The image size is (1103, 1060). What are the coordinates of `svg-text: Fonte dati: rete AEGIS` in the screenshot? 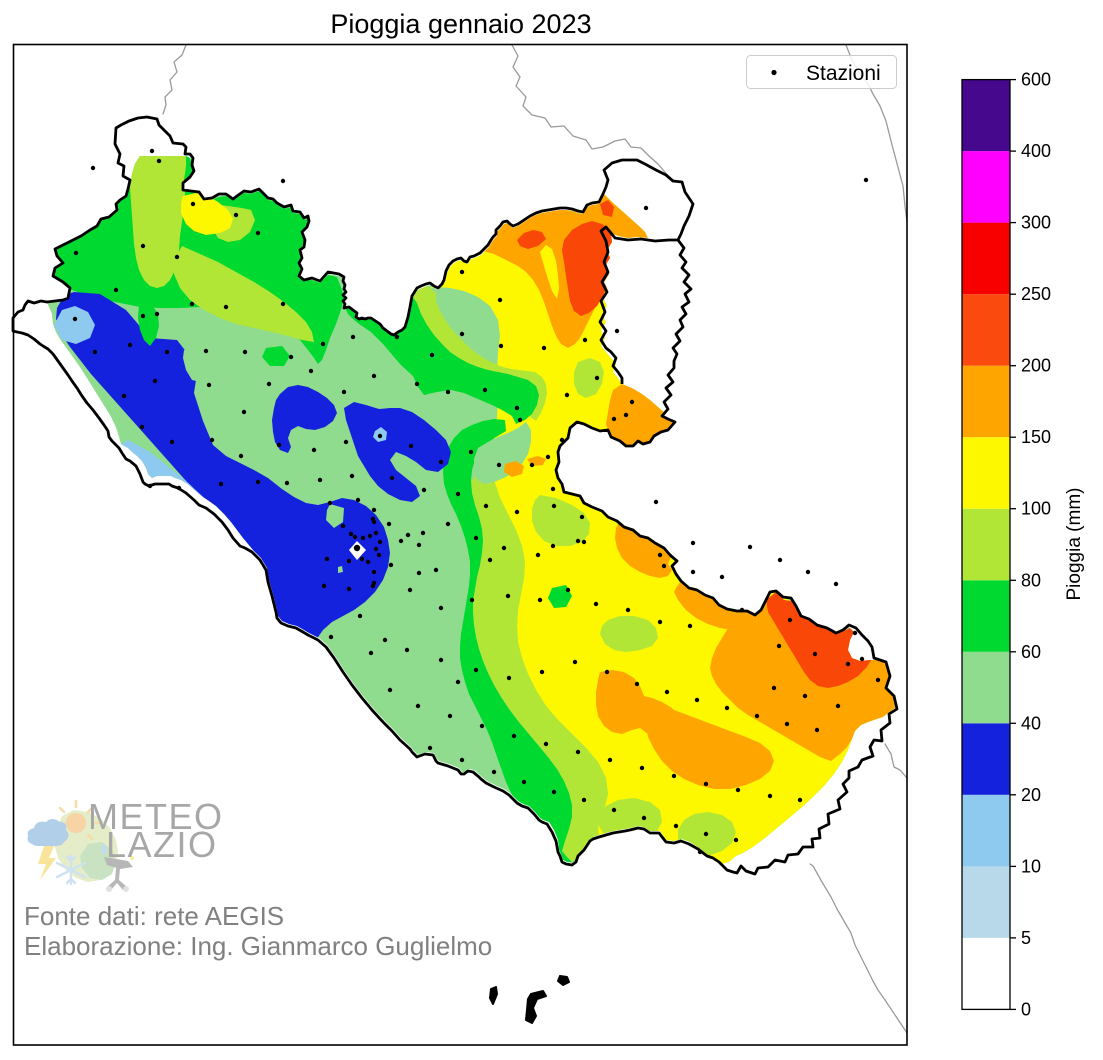 It's located at (154, 916).